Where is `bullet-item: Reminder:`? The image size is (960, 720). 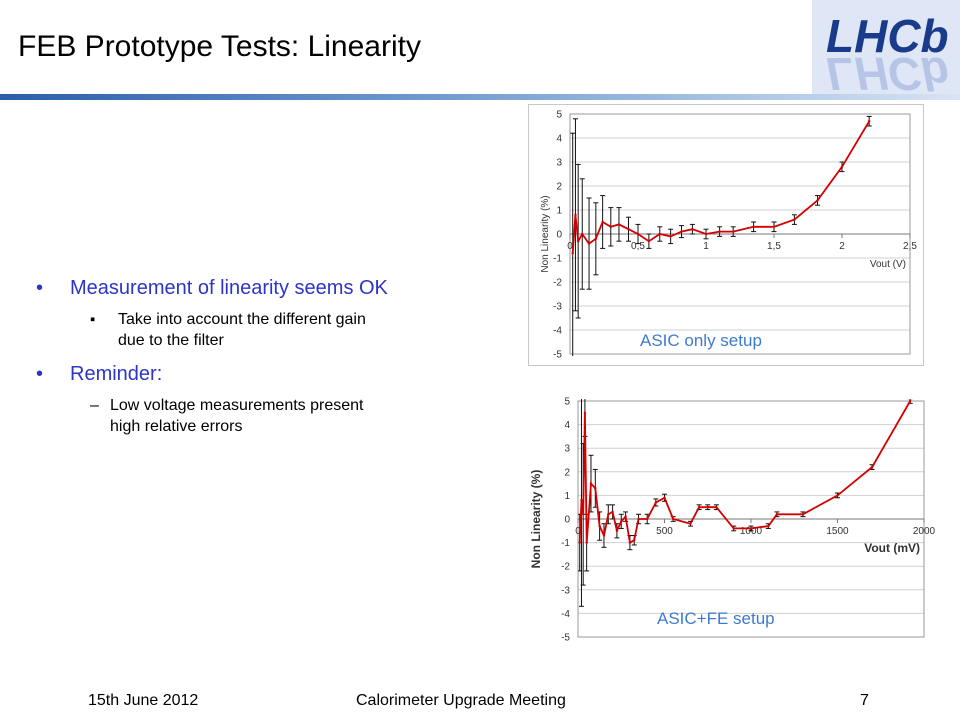
bullet-item: Reminder: is located at coordinates (271, 374).